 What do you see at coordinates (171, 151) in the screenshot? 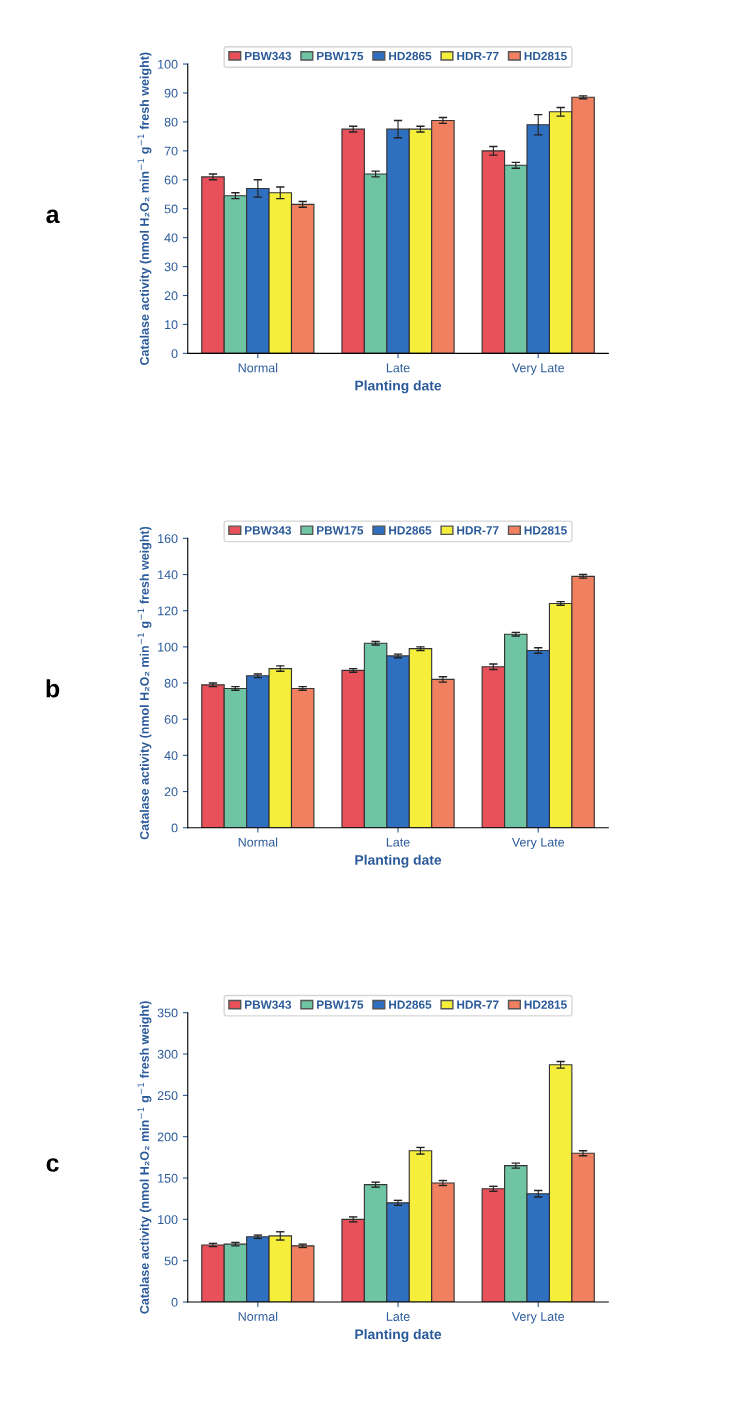
I see `y-tick-label: 70` at bounding box center [171, 151].